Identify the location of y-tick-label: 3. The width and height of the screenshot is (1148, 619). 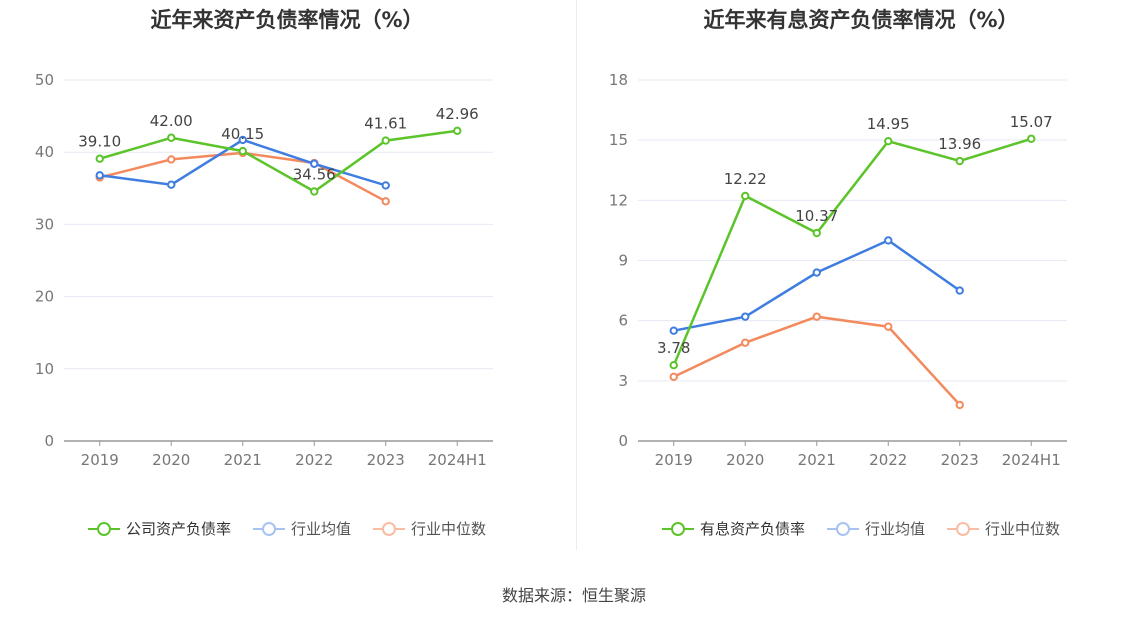
(623, 381).